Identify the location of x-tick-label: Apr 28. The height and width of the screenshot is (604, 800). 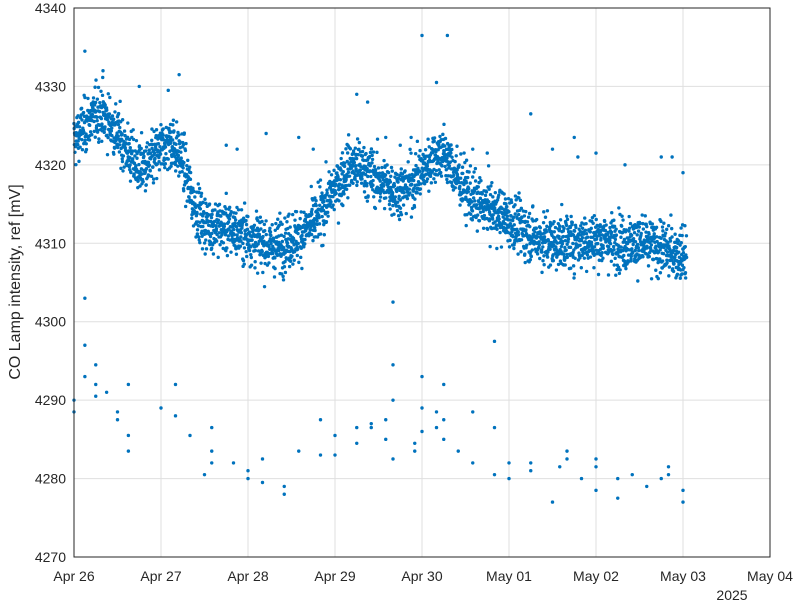
(247, 576).